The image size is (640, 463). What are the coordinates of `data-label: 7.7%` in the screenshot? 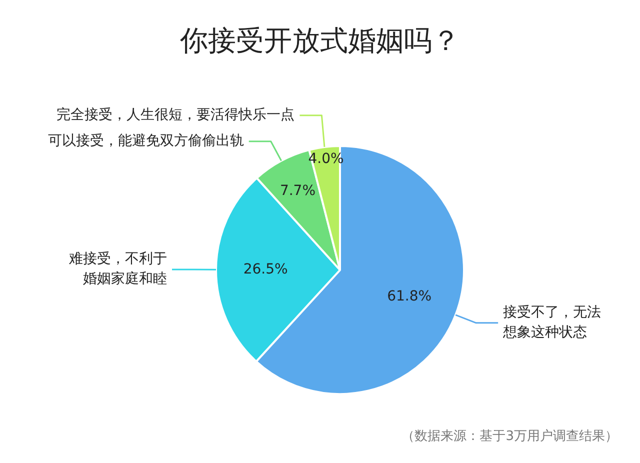 It's located at (298, 191).